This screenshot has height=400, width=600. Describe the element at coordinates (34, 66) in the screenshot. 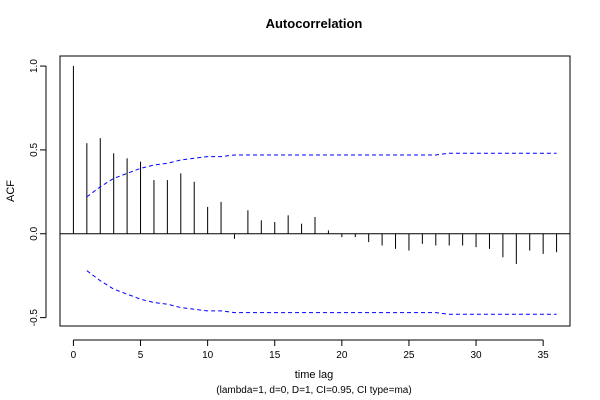

I see `y-tick-label-3: 1.0` at that location.